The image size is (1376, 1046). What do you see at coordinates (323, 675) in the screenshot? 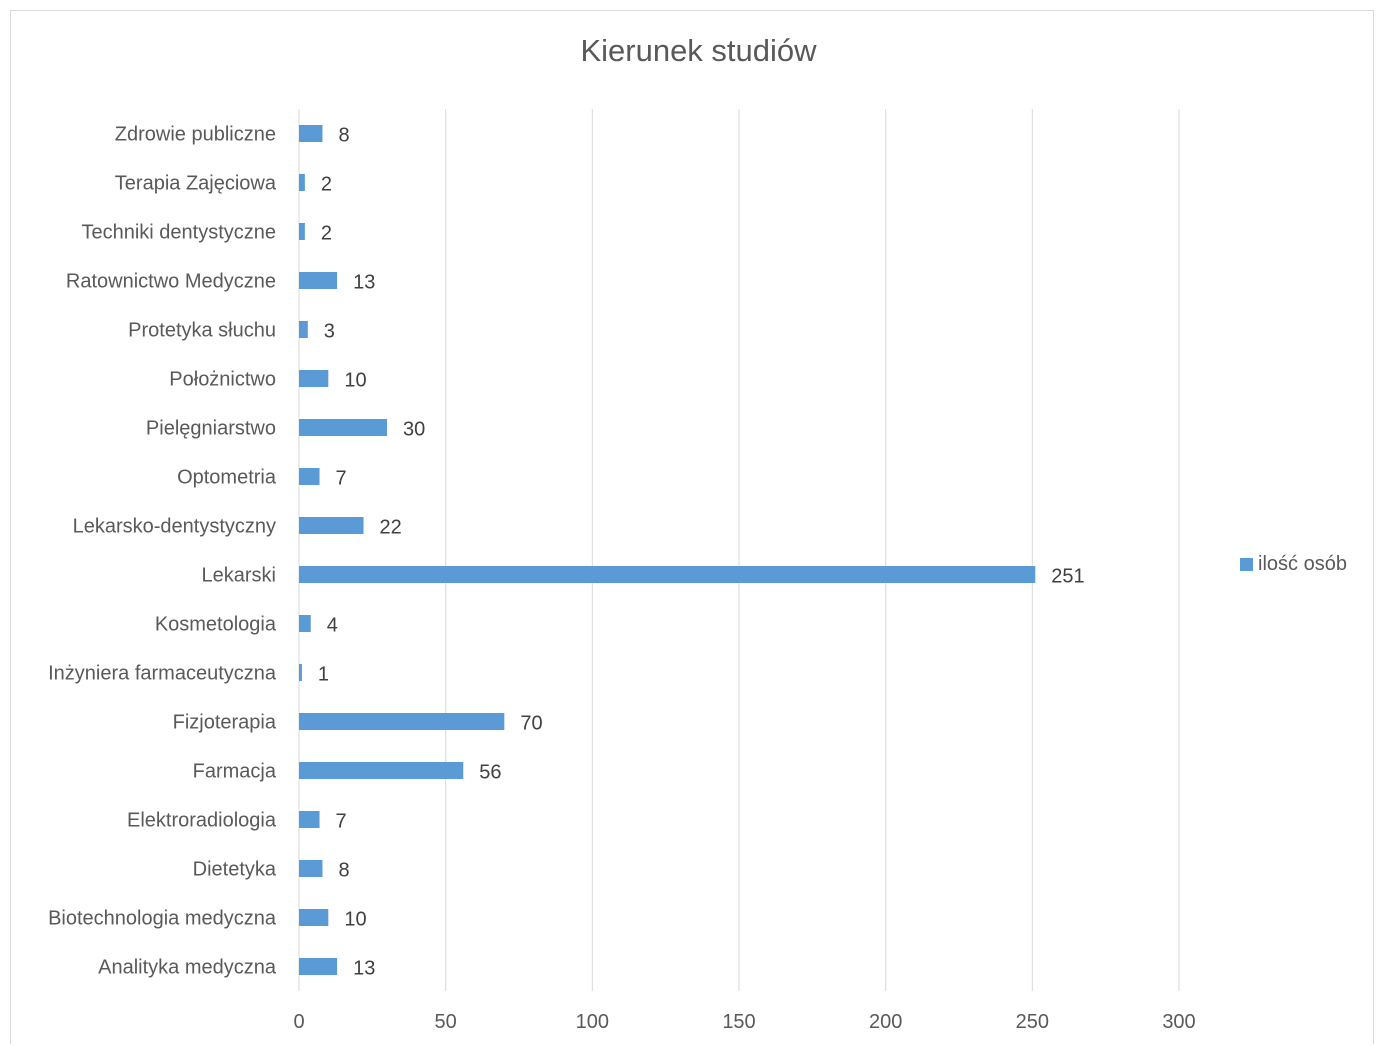
I see `data-label: 1` at bounding box center [323, 675].